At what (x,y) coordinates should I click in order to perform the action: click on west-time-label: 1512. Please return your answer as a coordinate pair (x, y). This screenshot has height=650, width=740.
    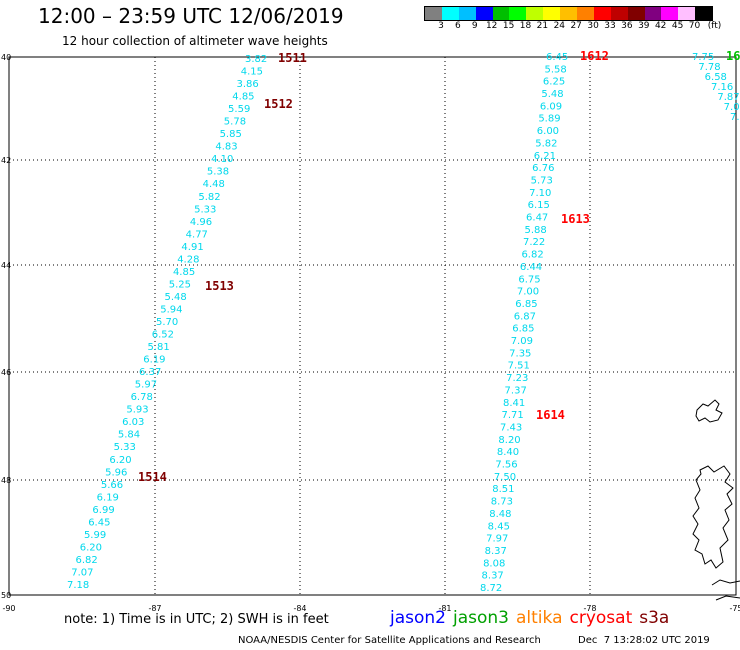
    Looking at the image, I should click on (278, 104).